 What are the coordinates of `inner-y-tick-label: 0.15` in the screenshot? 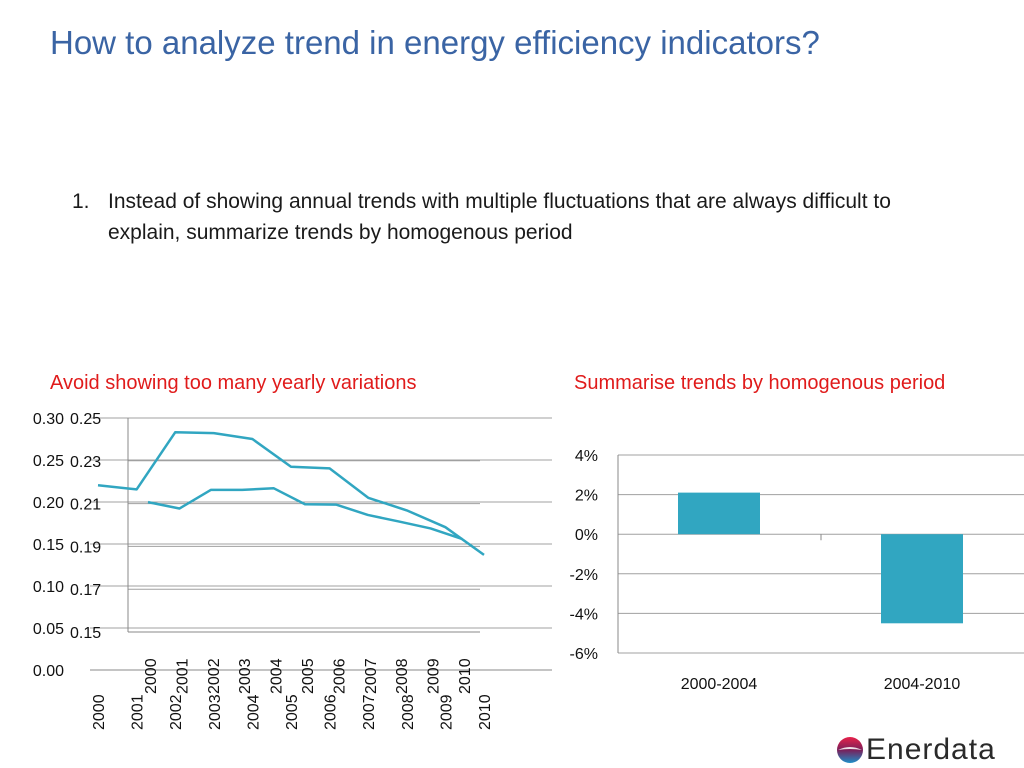 It's located at (85, 633).